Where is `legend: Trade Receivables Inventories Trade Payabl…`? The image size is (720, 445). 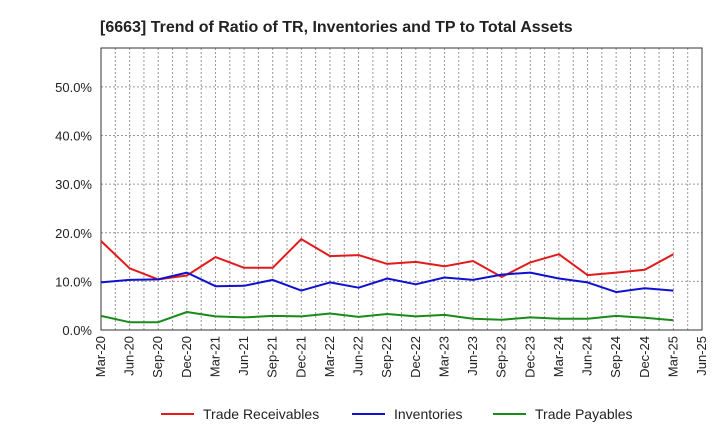
legend: Trade Receivables Inventories Trade Payabl… is located at coordinates (397, 414).